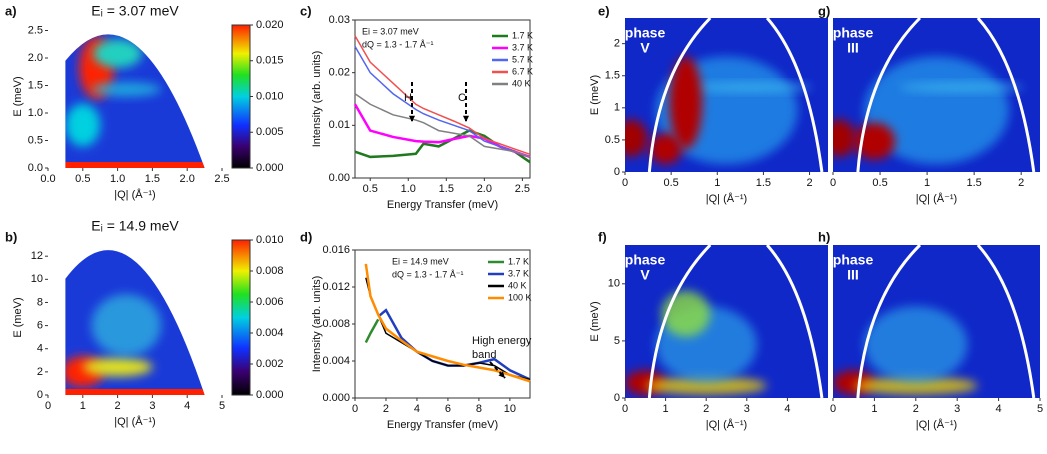 The image size is (1047, 454). What do you see at coordinates (306, 236) in the screenshot?
I see `panel-label: d)` at bounding box center [306, 236].